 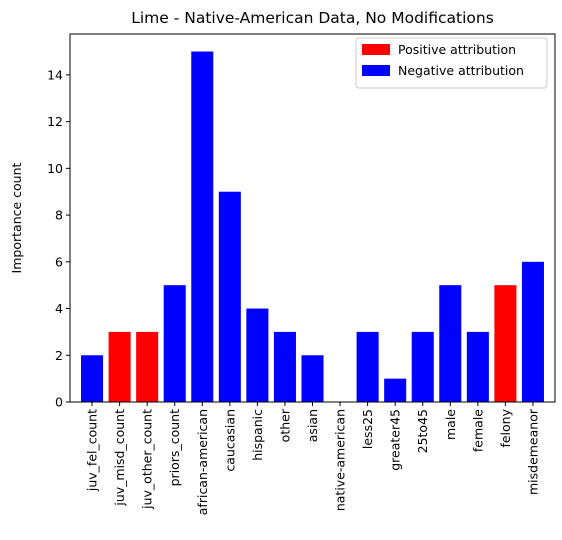 I want to click on x-tick-label: priors_count, so click(x=174, y=447).